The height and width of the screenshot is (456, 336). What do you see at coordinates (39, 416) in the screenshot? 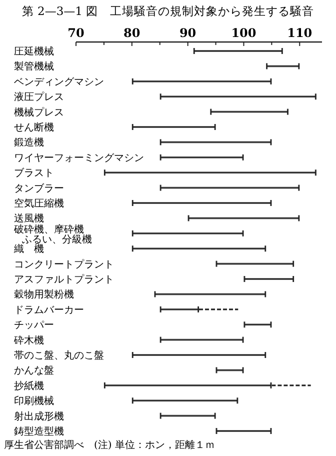
I see `category-label: 射出成形機` at bounding box center [39, 416].